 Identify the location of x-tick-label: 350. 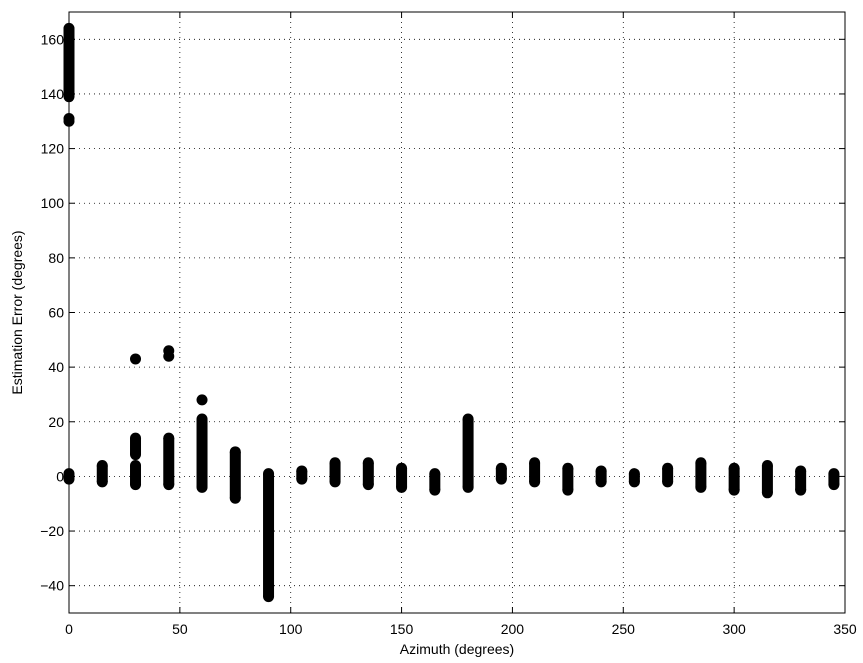
(845, 629).